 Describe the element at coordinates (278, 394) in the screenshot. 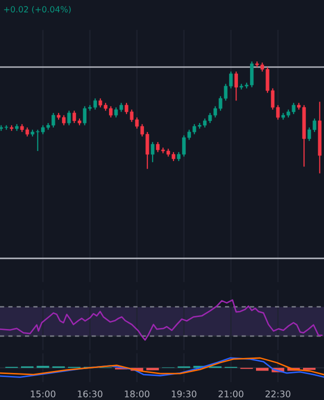

I see `x-tick-label: 22:30` at that location.